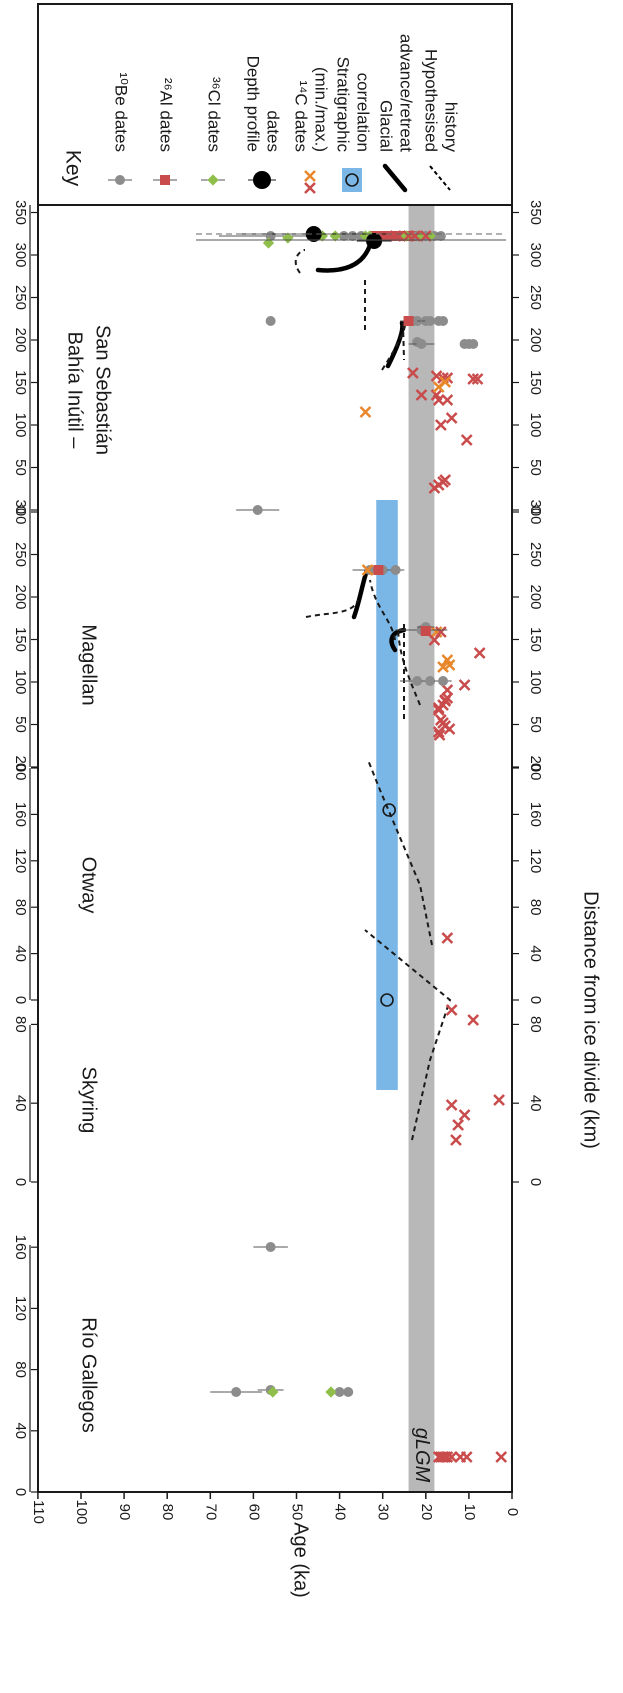  What do you see at coordinates (20, 681) in the screenshot?
I see `dist-tick-label: 100` at bounding box center [20, 681].